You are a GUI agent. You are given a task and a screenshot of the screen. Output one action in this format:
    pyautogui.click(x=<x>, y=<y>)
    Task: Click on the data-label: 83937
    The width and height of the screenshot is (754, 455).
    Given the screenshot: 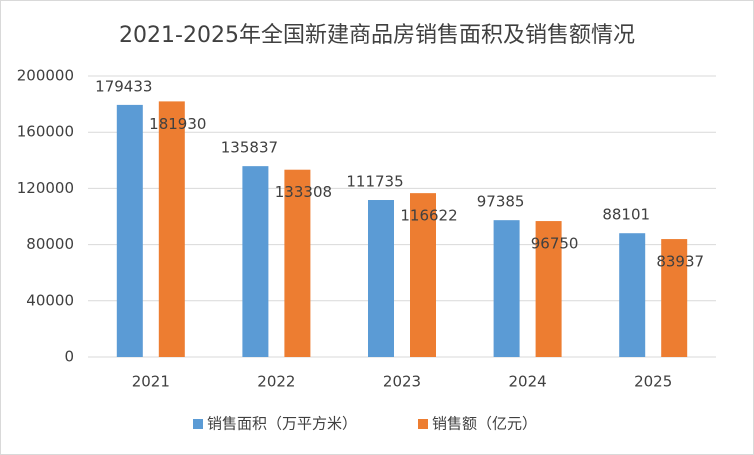 What is the action you would take?
    pyautogui.click(x=680, y=262)
    